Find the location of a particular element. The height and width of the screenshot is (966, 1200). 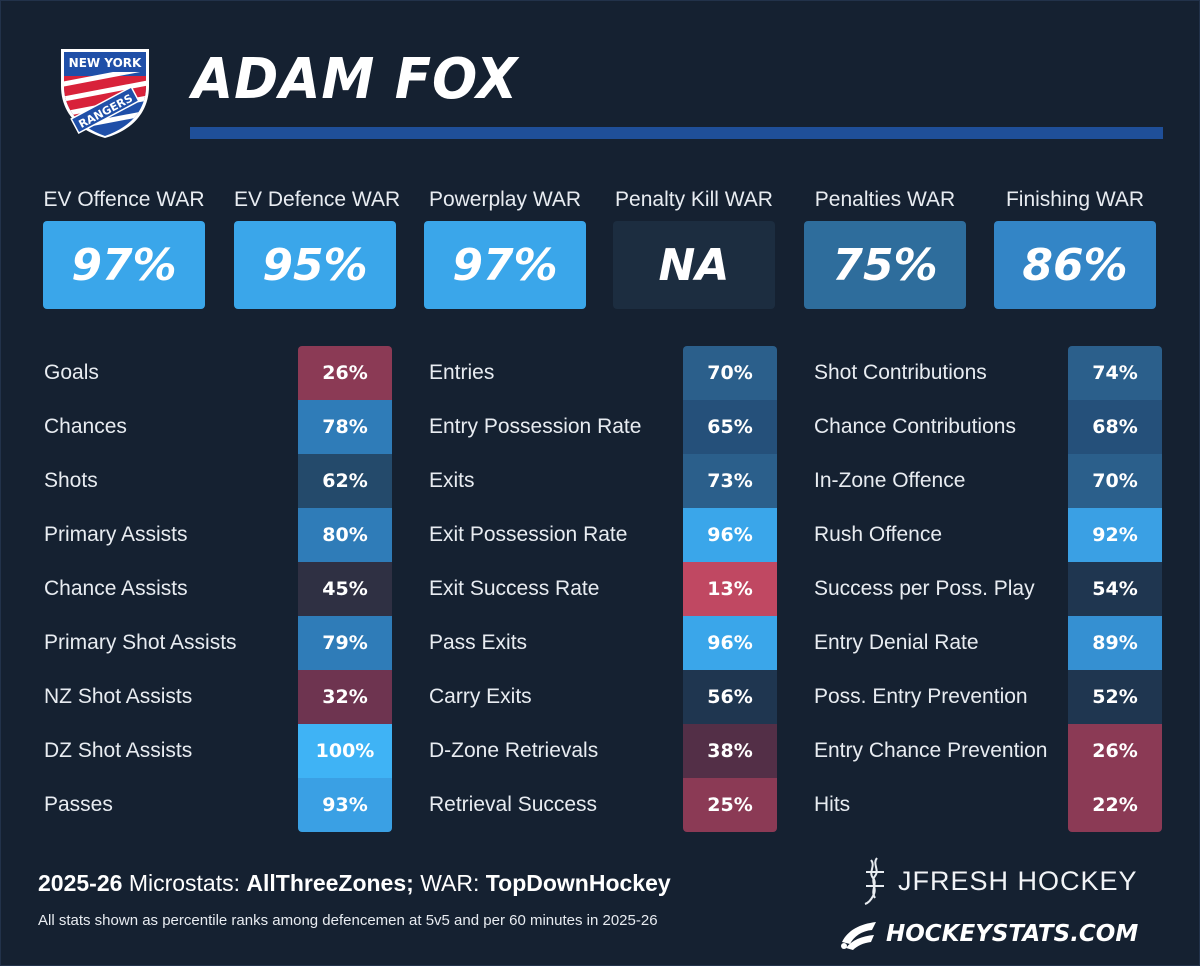

stat-value-hits: 22% is located at coordinates (1115, 805).